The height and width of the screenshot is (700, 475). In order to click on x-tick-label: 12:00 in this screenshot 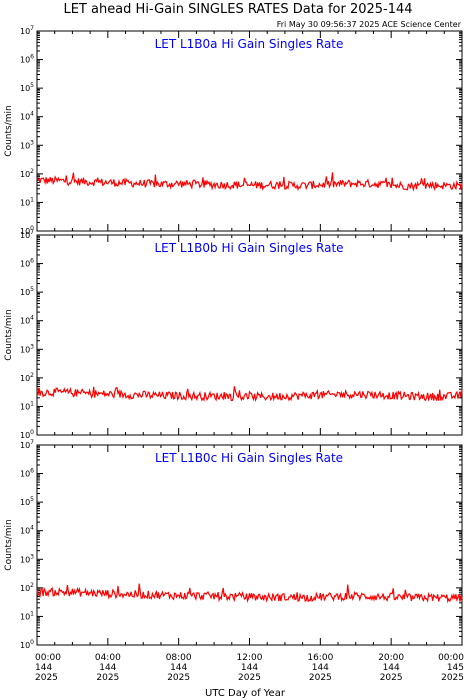, I will do `click(250, 658)`.